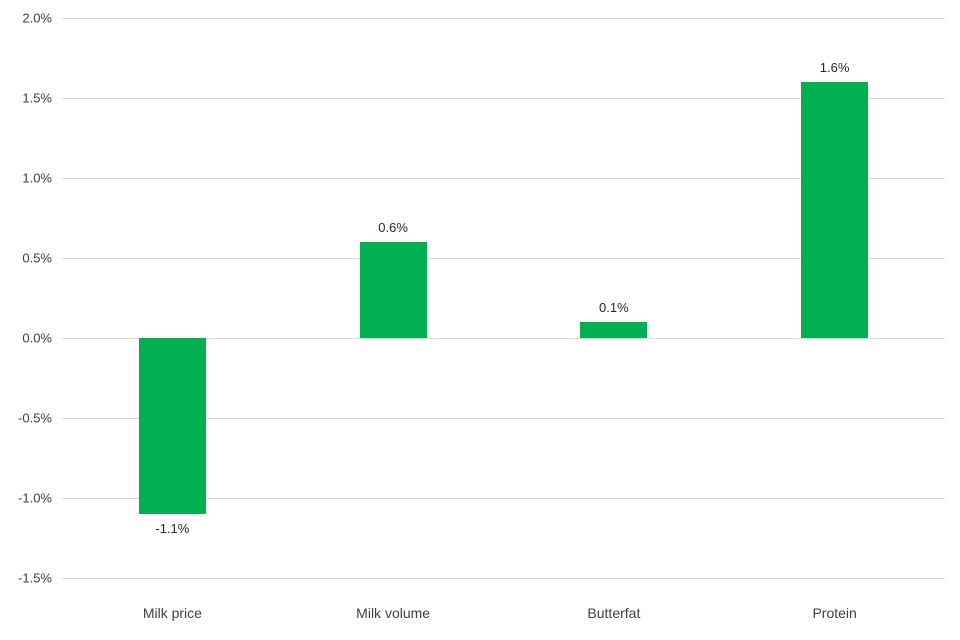  What do you see at coordinates (37, 178) in the screenshot?
I see `y-axis-tick-label: 1.0%` at bounding box center [37, 178].